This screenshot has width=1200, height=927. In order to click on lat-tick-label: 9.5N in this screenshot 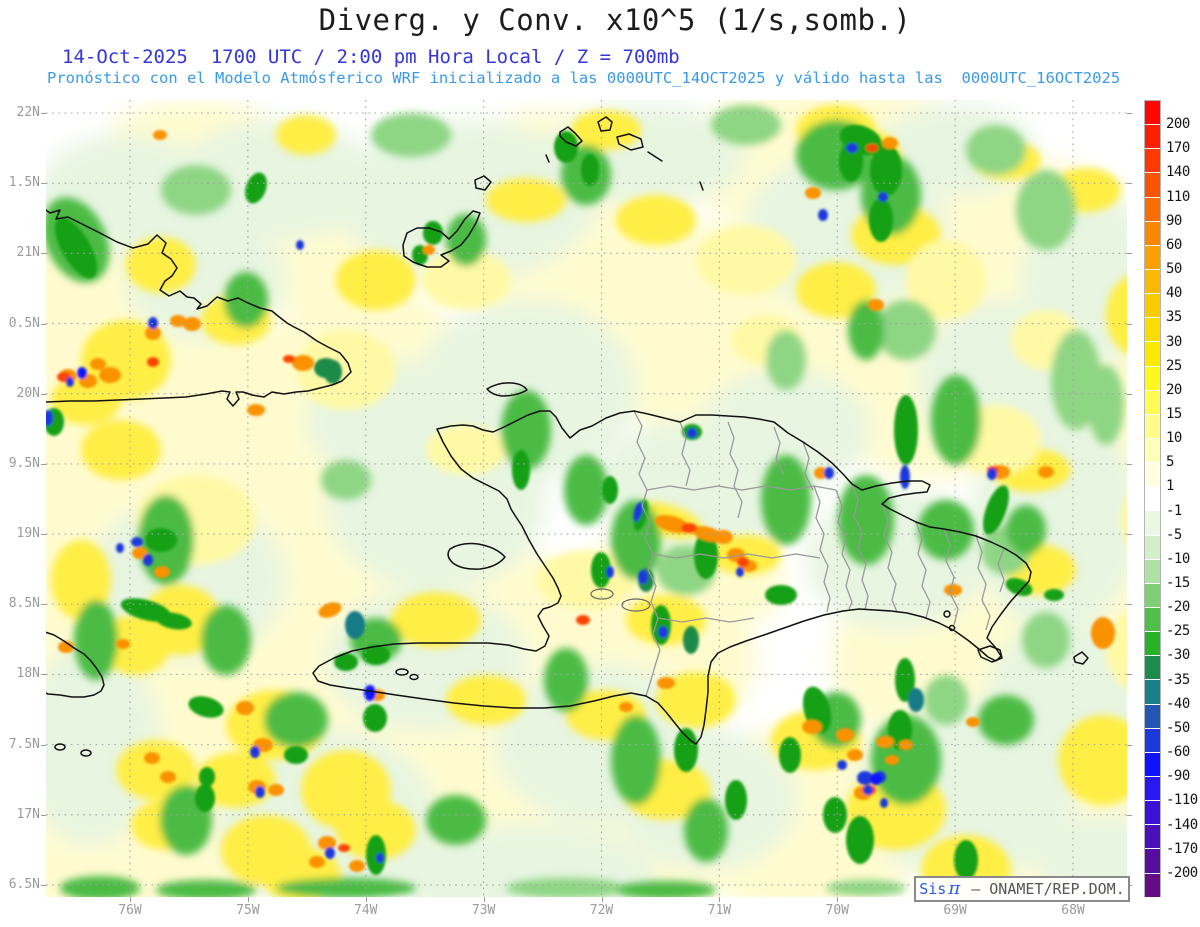, I will do `click(24, 463)`.